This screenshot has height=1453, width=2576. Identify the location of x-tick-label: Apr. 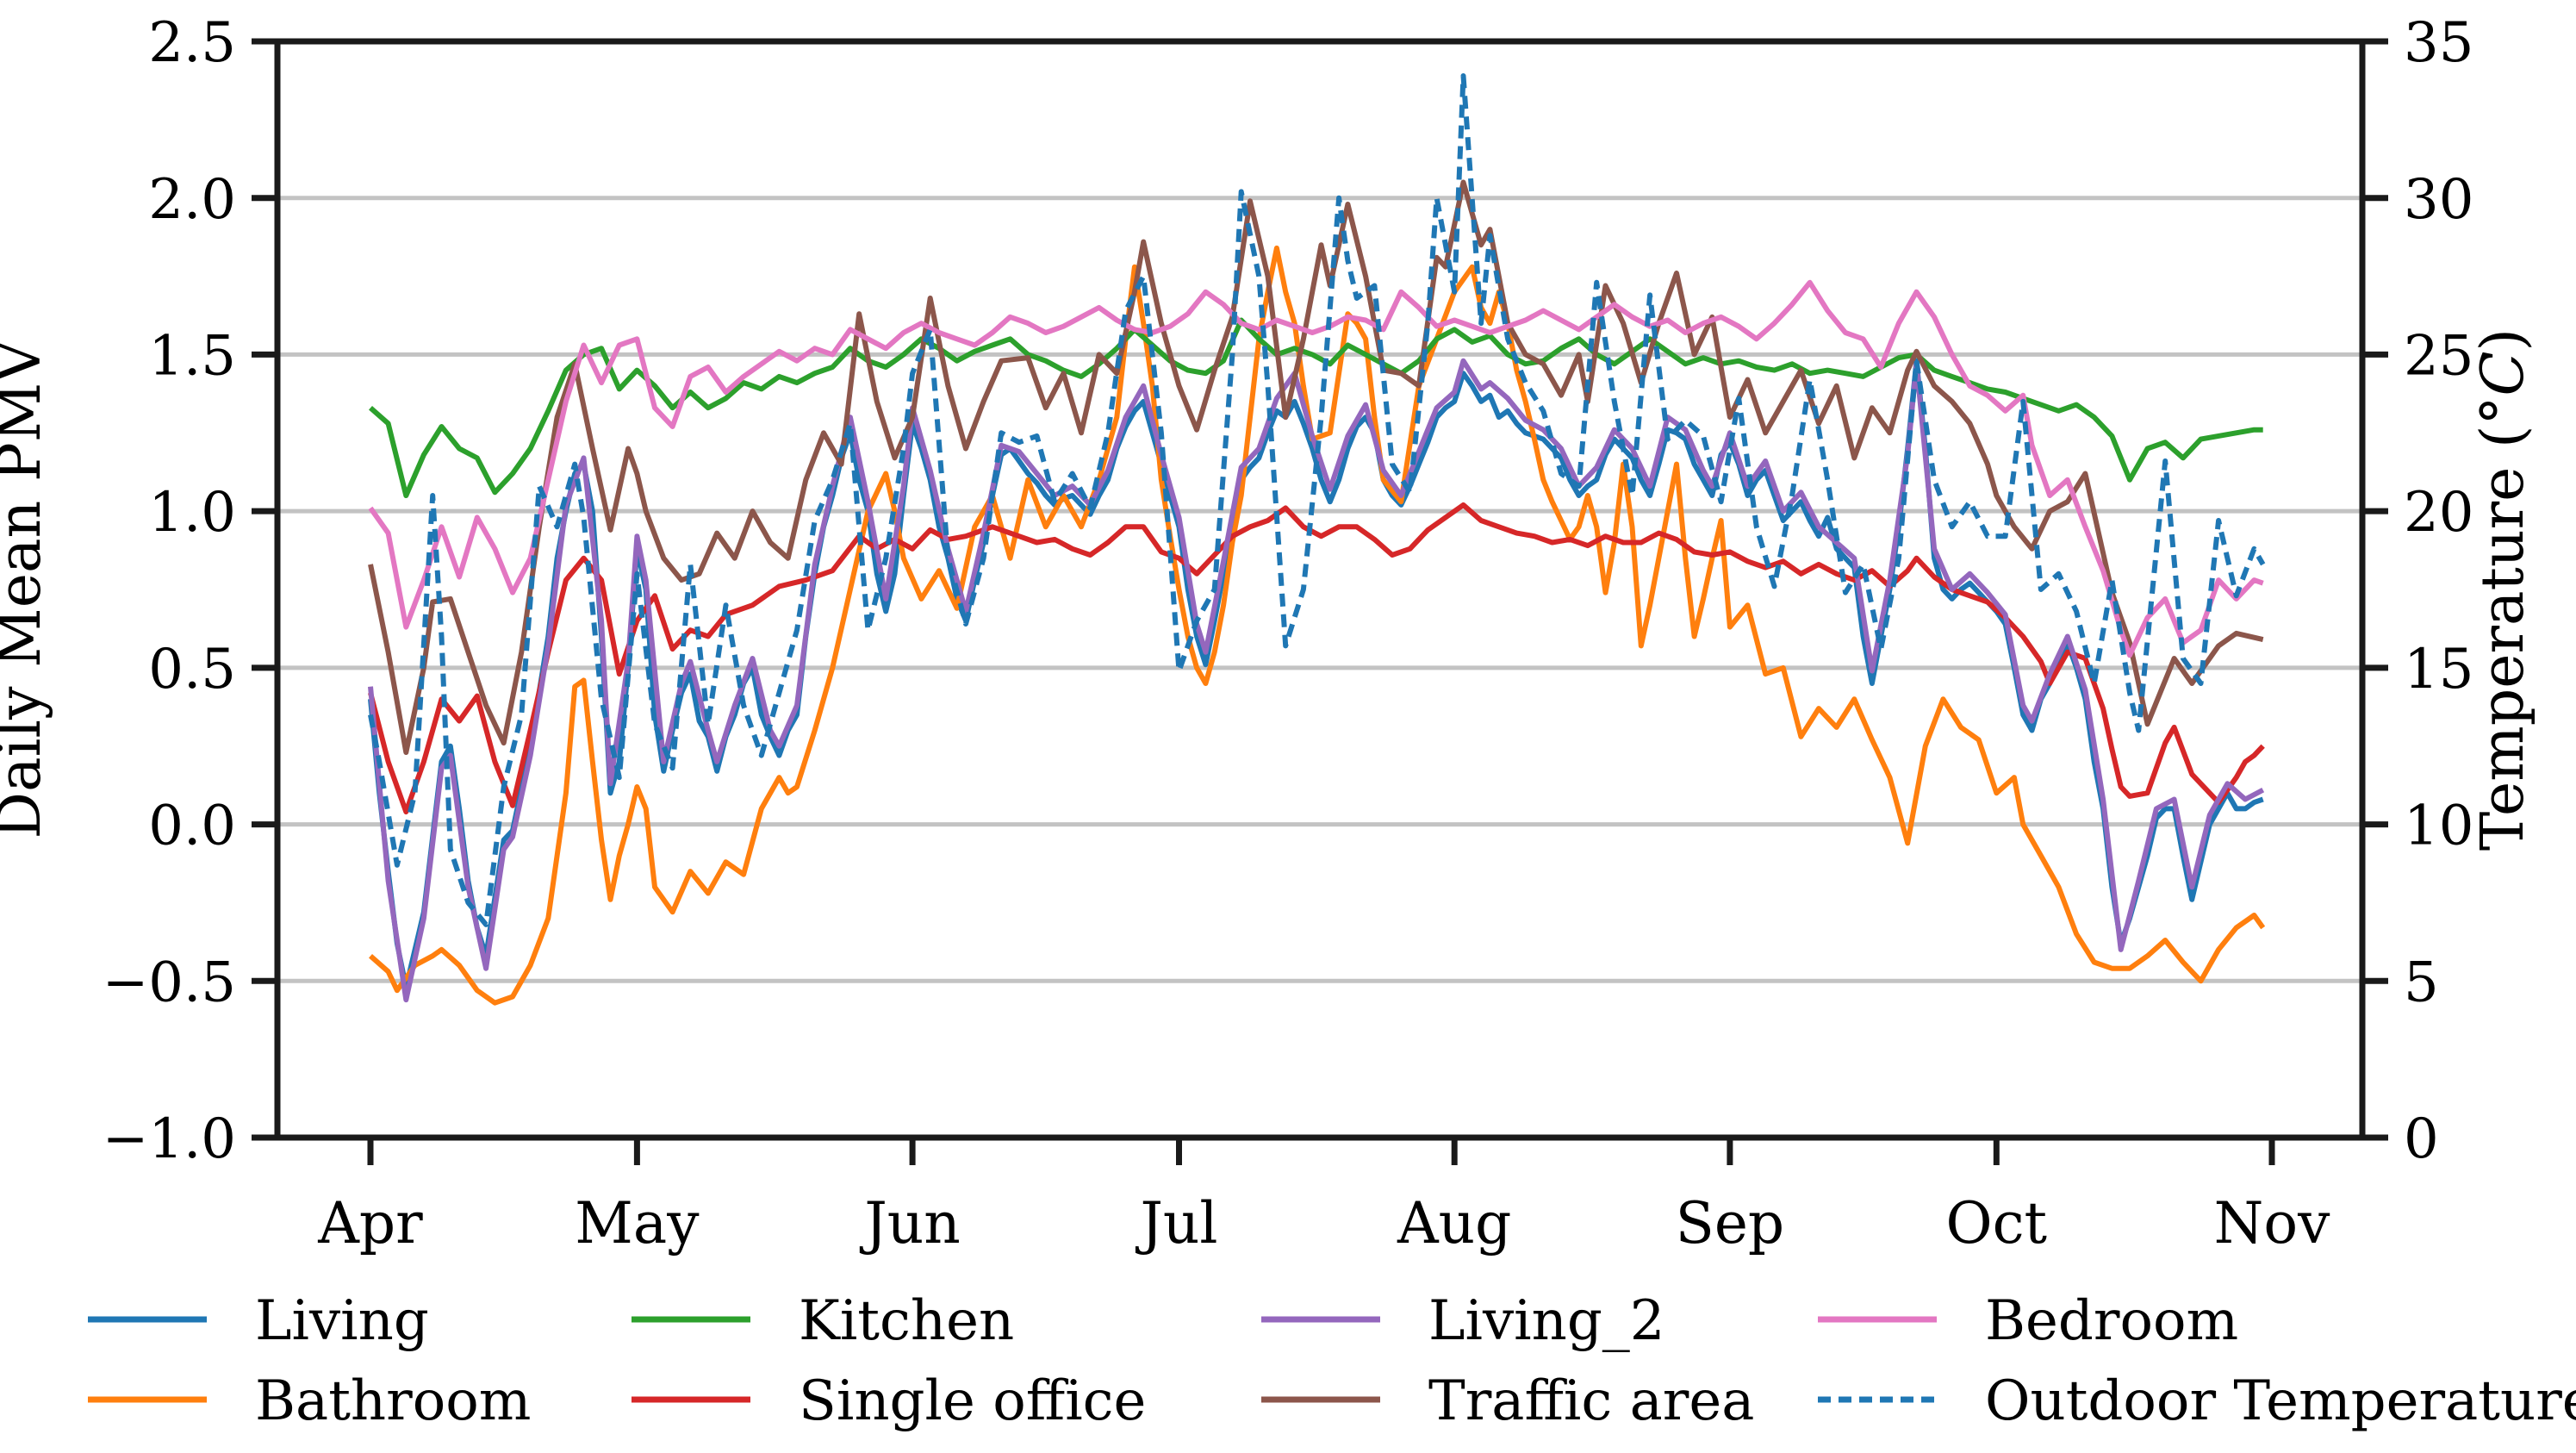
(370, 1223).